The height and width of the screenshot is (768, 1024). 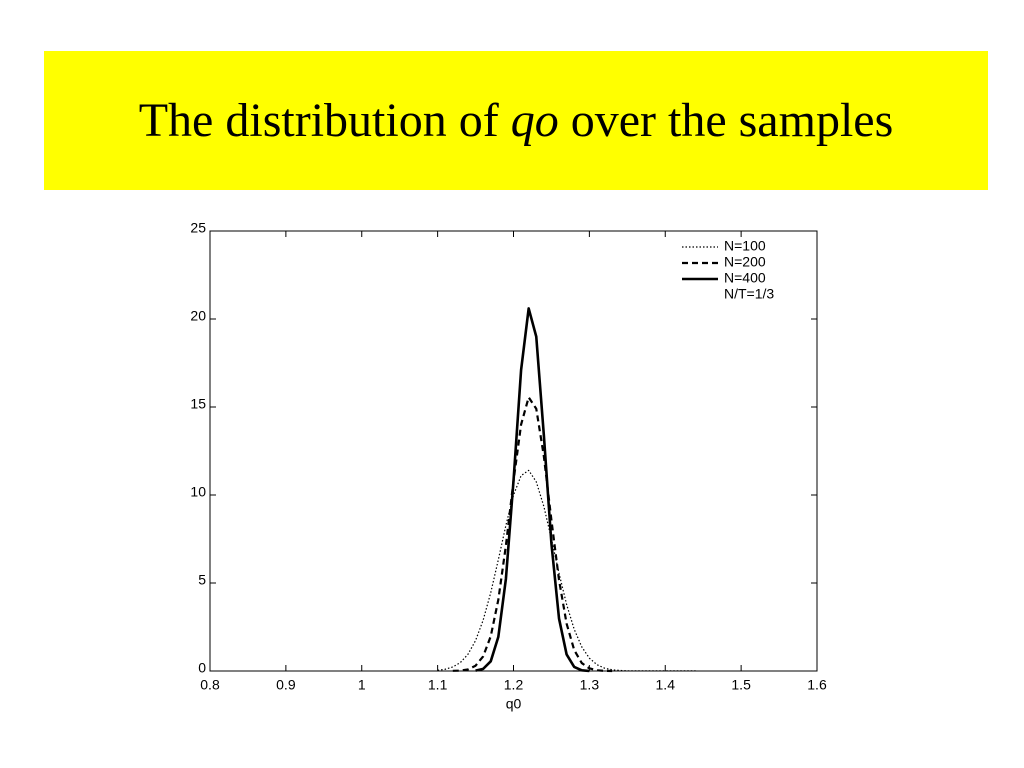 I want to click on title-text: over the samples, so click(x=726, y=120).